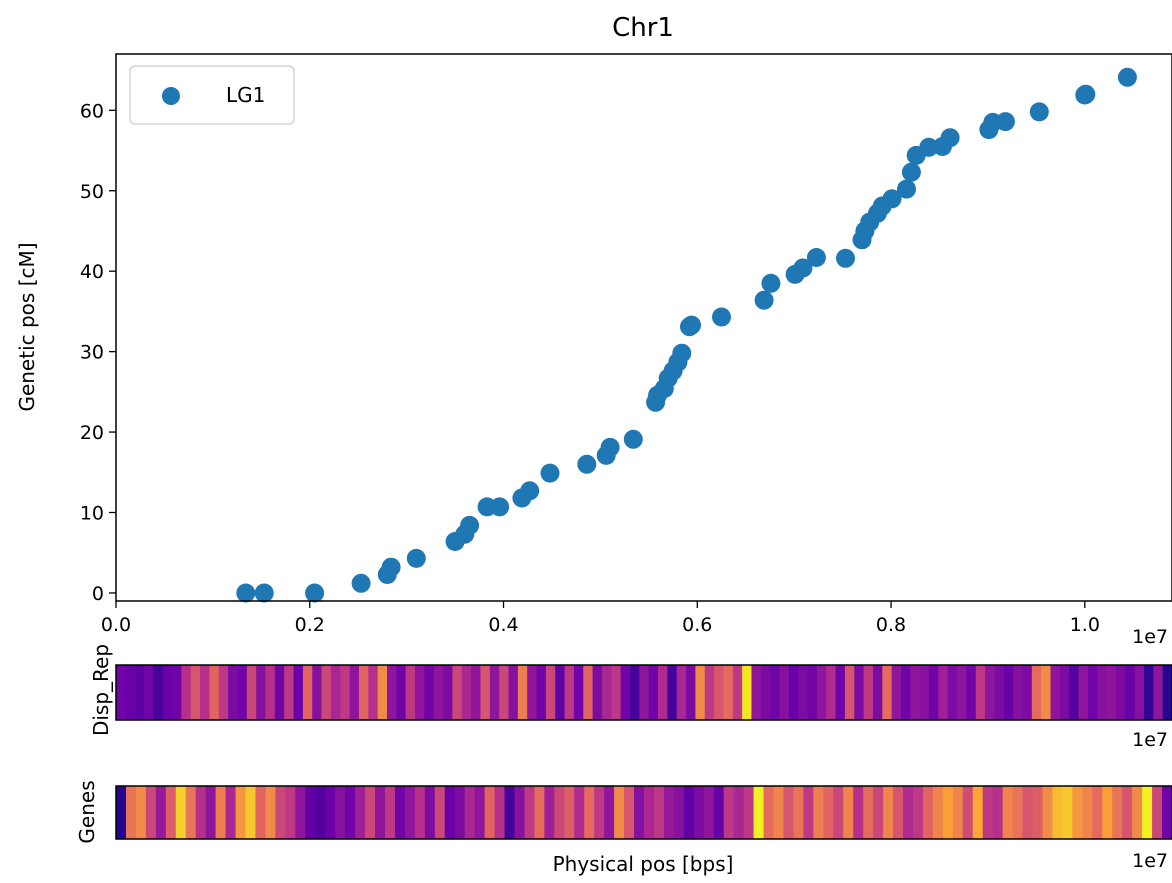  Describe the element at coordinates (92, 272) in the screenshot. I see `y-tick-label: 40` at that location.